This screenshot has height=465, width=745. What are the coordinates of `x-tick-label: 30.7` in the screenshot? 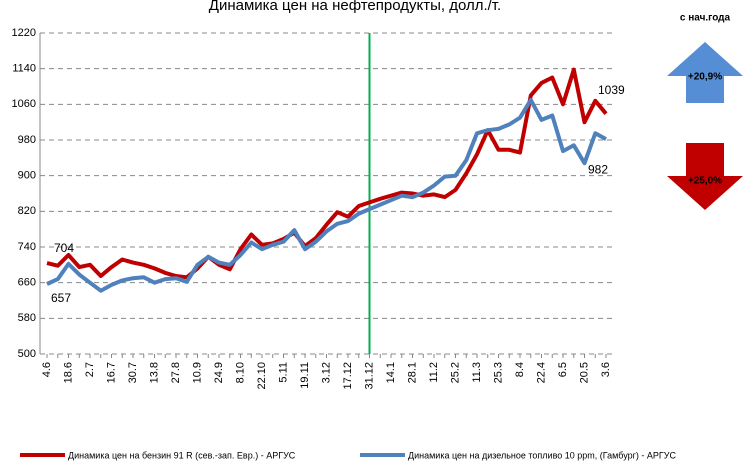 It's located at (133, 372).